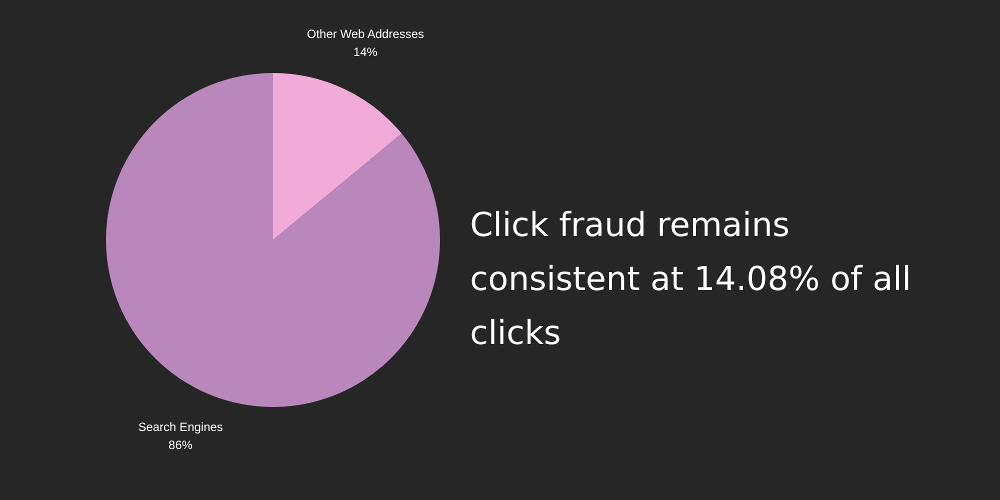 The image size is (1000, 500). I want to click on text: Click fraud remains consistent at 14.08% of all clicks, so click(691, 279).